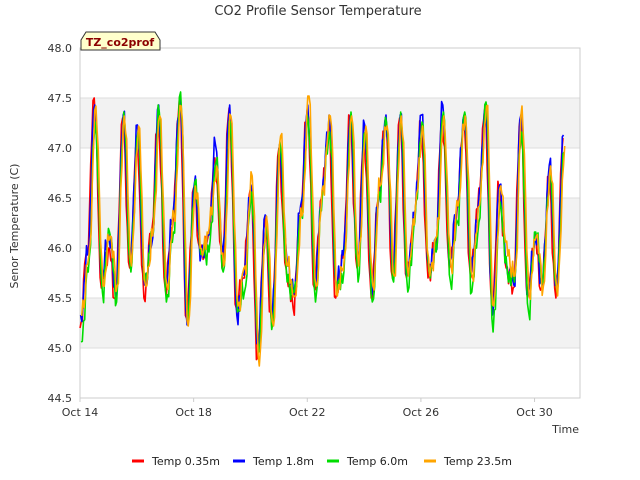  What do you see at coordinates (60, 348) in the screenshot?
I see `y-tick-label: 45.0` at bounding box center [60, 348].